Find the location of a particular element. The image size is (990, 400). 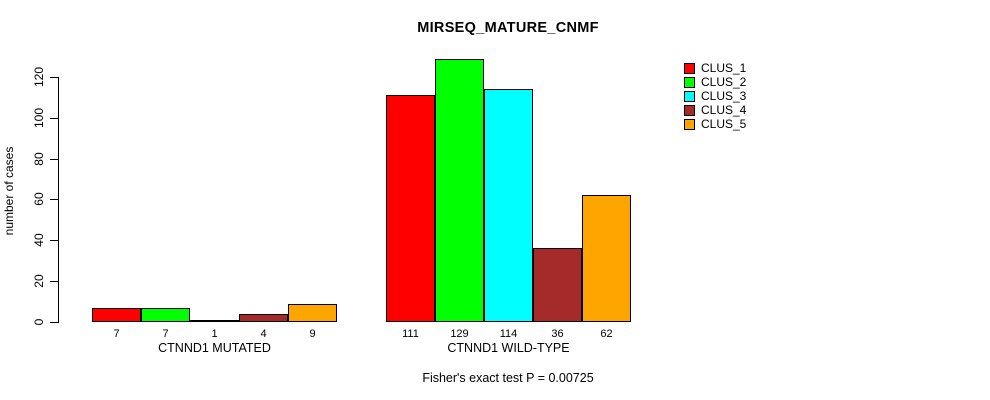

legend-item-clus_1: CLUS_1 is located at coordinates (715, 68).